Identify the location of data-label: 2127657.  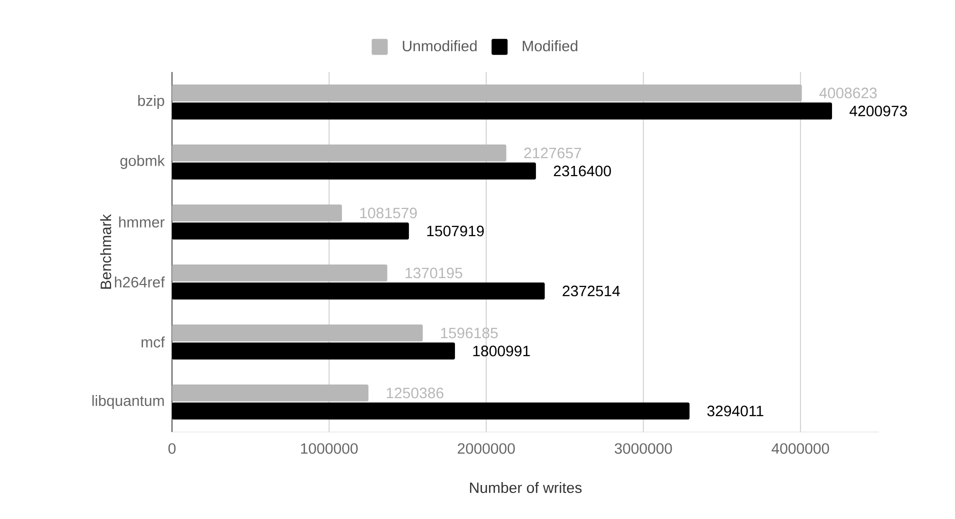
(553, 153).